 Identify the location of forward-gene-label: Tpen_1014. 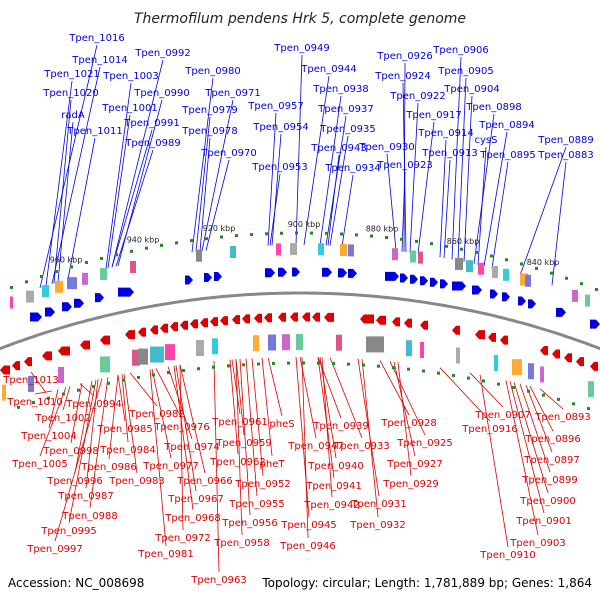
(99, 60).